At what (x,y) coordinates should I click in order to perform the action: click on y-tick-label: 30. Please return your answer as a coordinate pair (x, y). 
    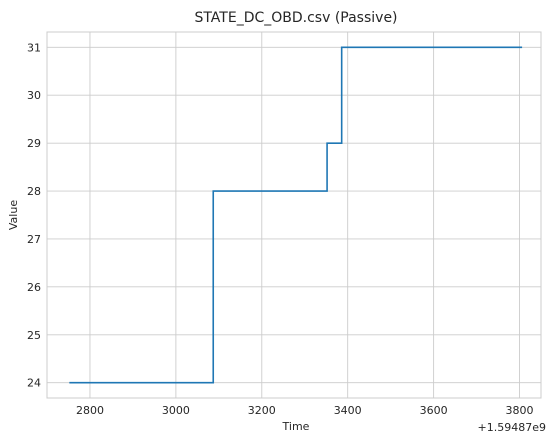
    Looking at the image, I should click on (34, 95).